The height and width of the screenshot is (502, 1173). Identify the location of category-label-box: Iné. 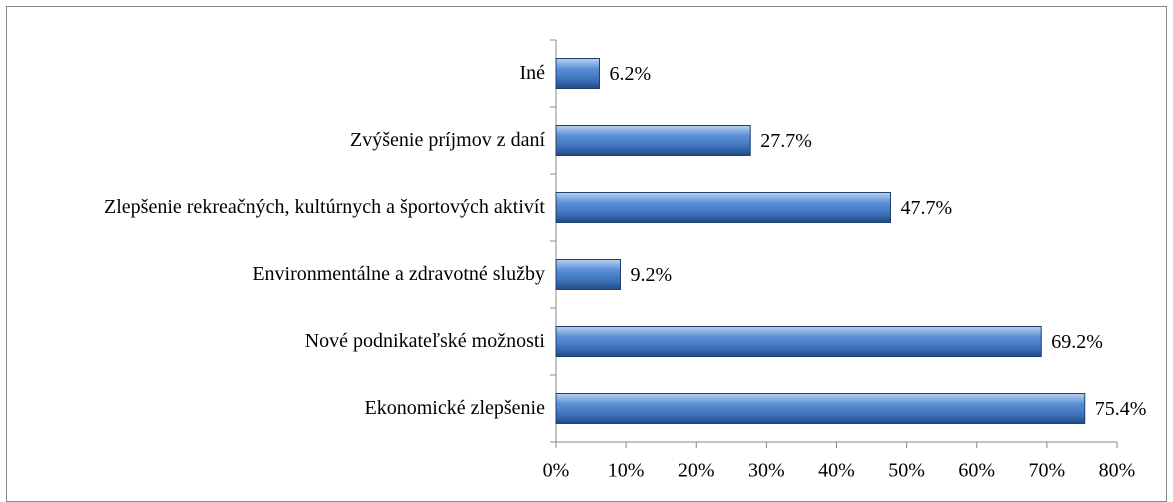
(275, 74).